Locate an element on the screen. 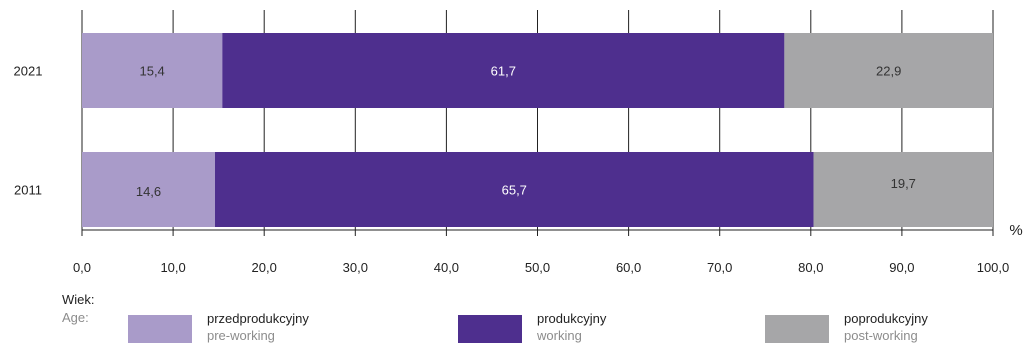 This screenshot has width=1026, height=347. x-tick-label: 20,0 is located at coordinates (264, 267).